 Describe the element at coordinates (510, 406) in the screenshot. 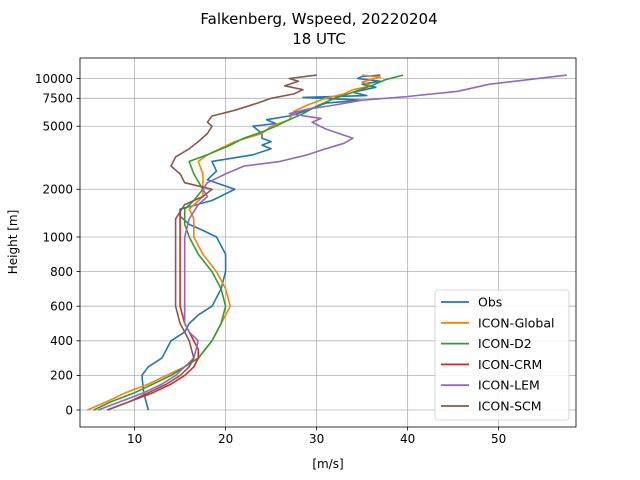

I see `legend-label-icon-scm: ICON-SCM` at that location.